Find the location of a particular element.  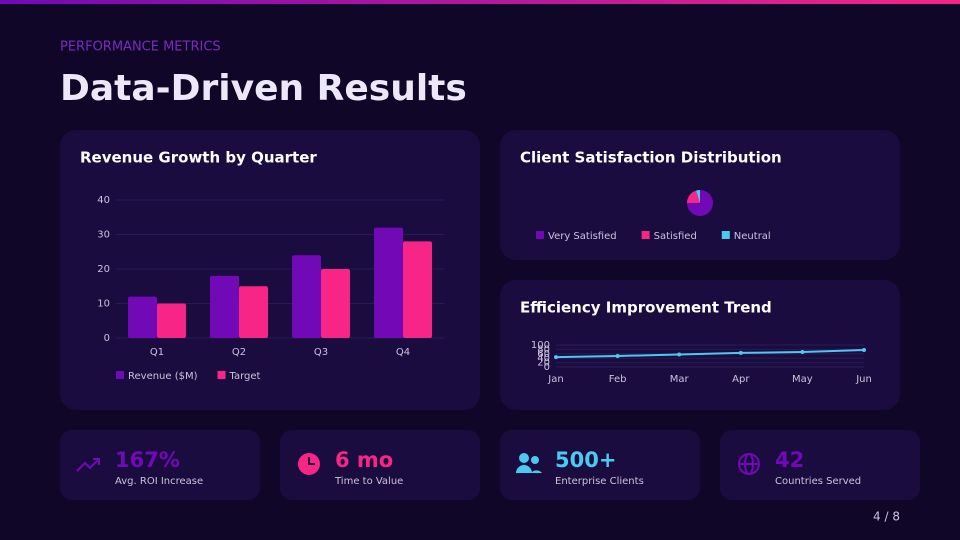

stat-label: Enterprise Clients is located at coordinates (599, 481).